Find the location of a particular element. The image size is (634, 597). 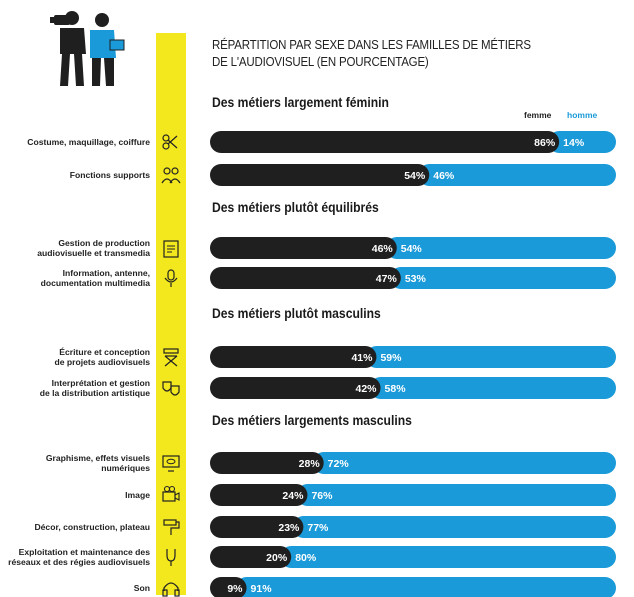

data-label-homme: 72% is located at coordinates (339, 464).